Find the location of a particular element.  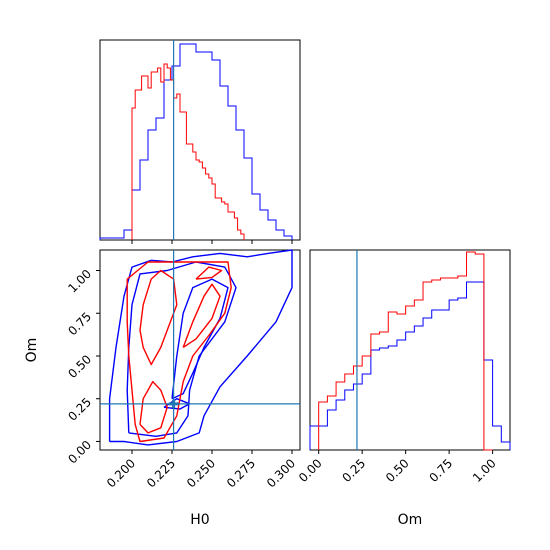

contour-frame is located at coordinates (200, 350).